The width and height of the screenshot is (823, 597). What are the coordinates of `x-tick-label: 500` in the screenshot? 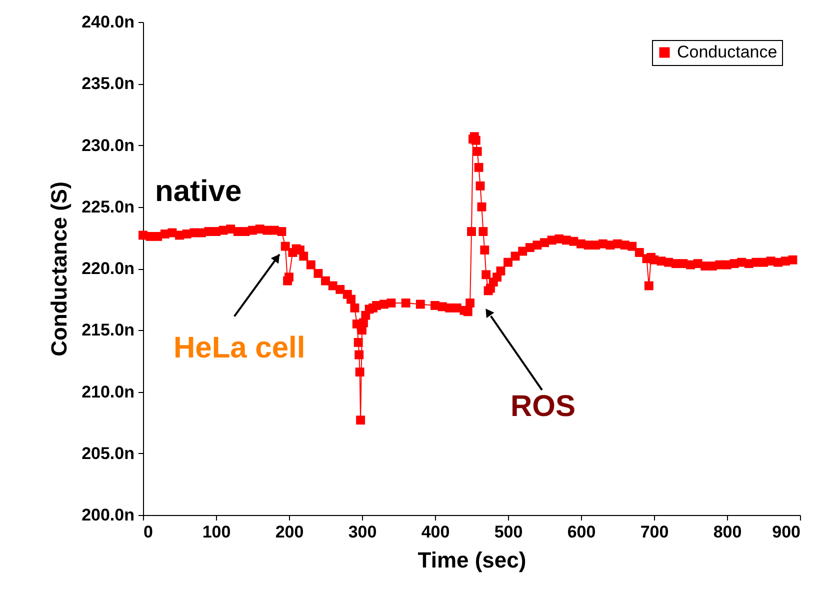 It's located at (508, 532).